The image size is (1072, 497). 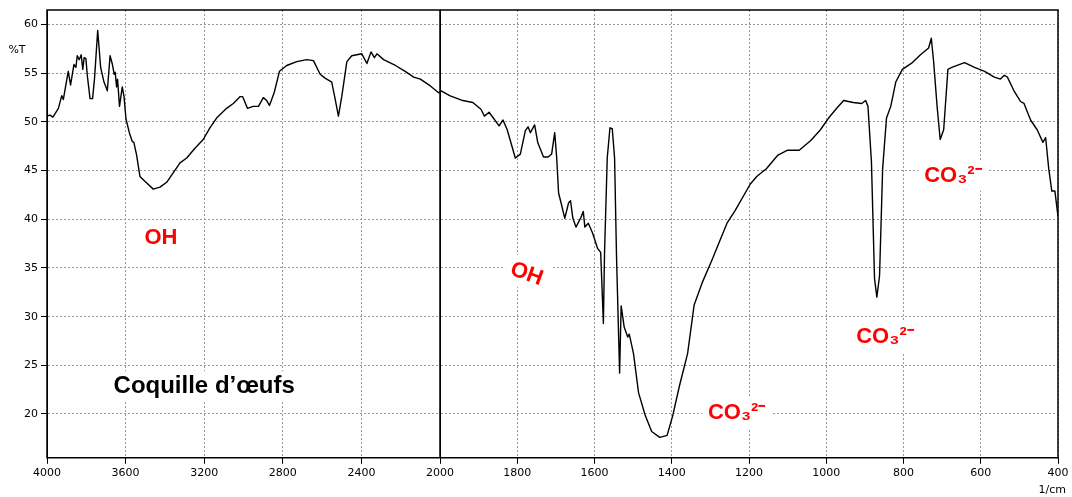 I want to click on x-tick-label: 3600, so click(x=125, y=473).